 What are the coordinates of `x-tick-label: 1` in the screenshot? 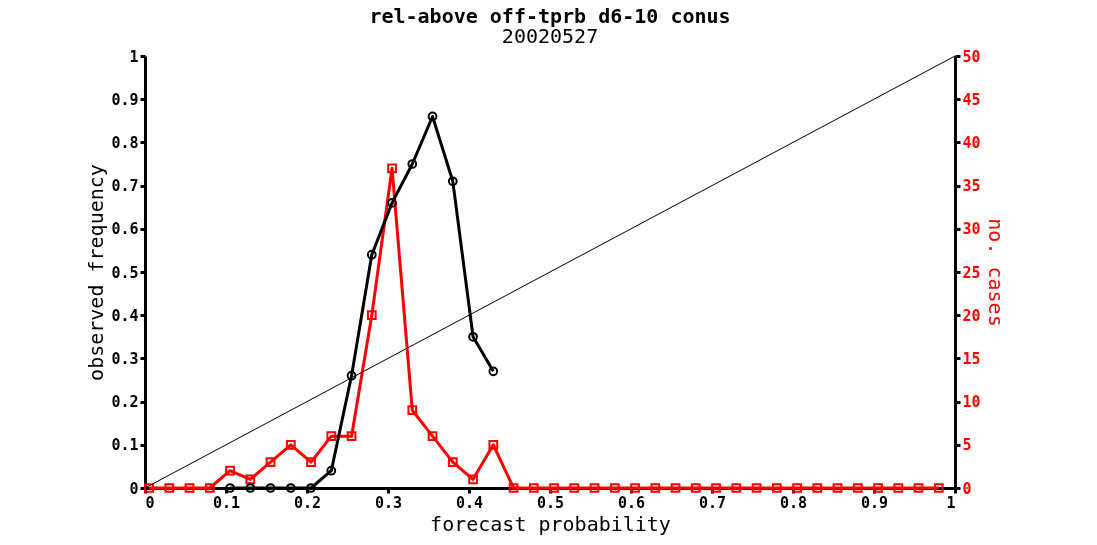 It's located at (951, 502).